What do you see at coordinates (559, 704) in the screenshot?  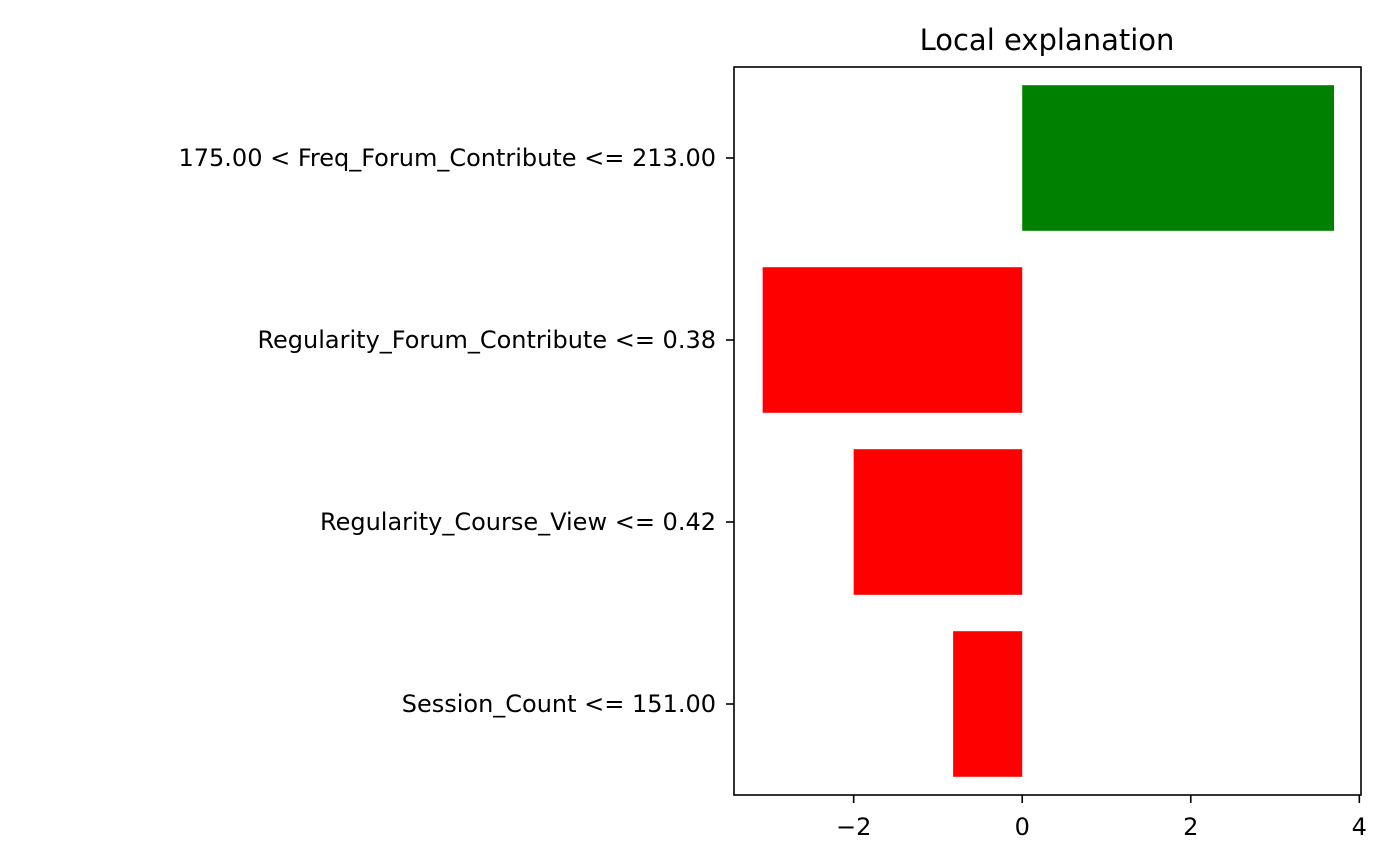 I see `y-tick-label: Session_Count <= 151.00` at bounding box center [559, 704].